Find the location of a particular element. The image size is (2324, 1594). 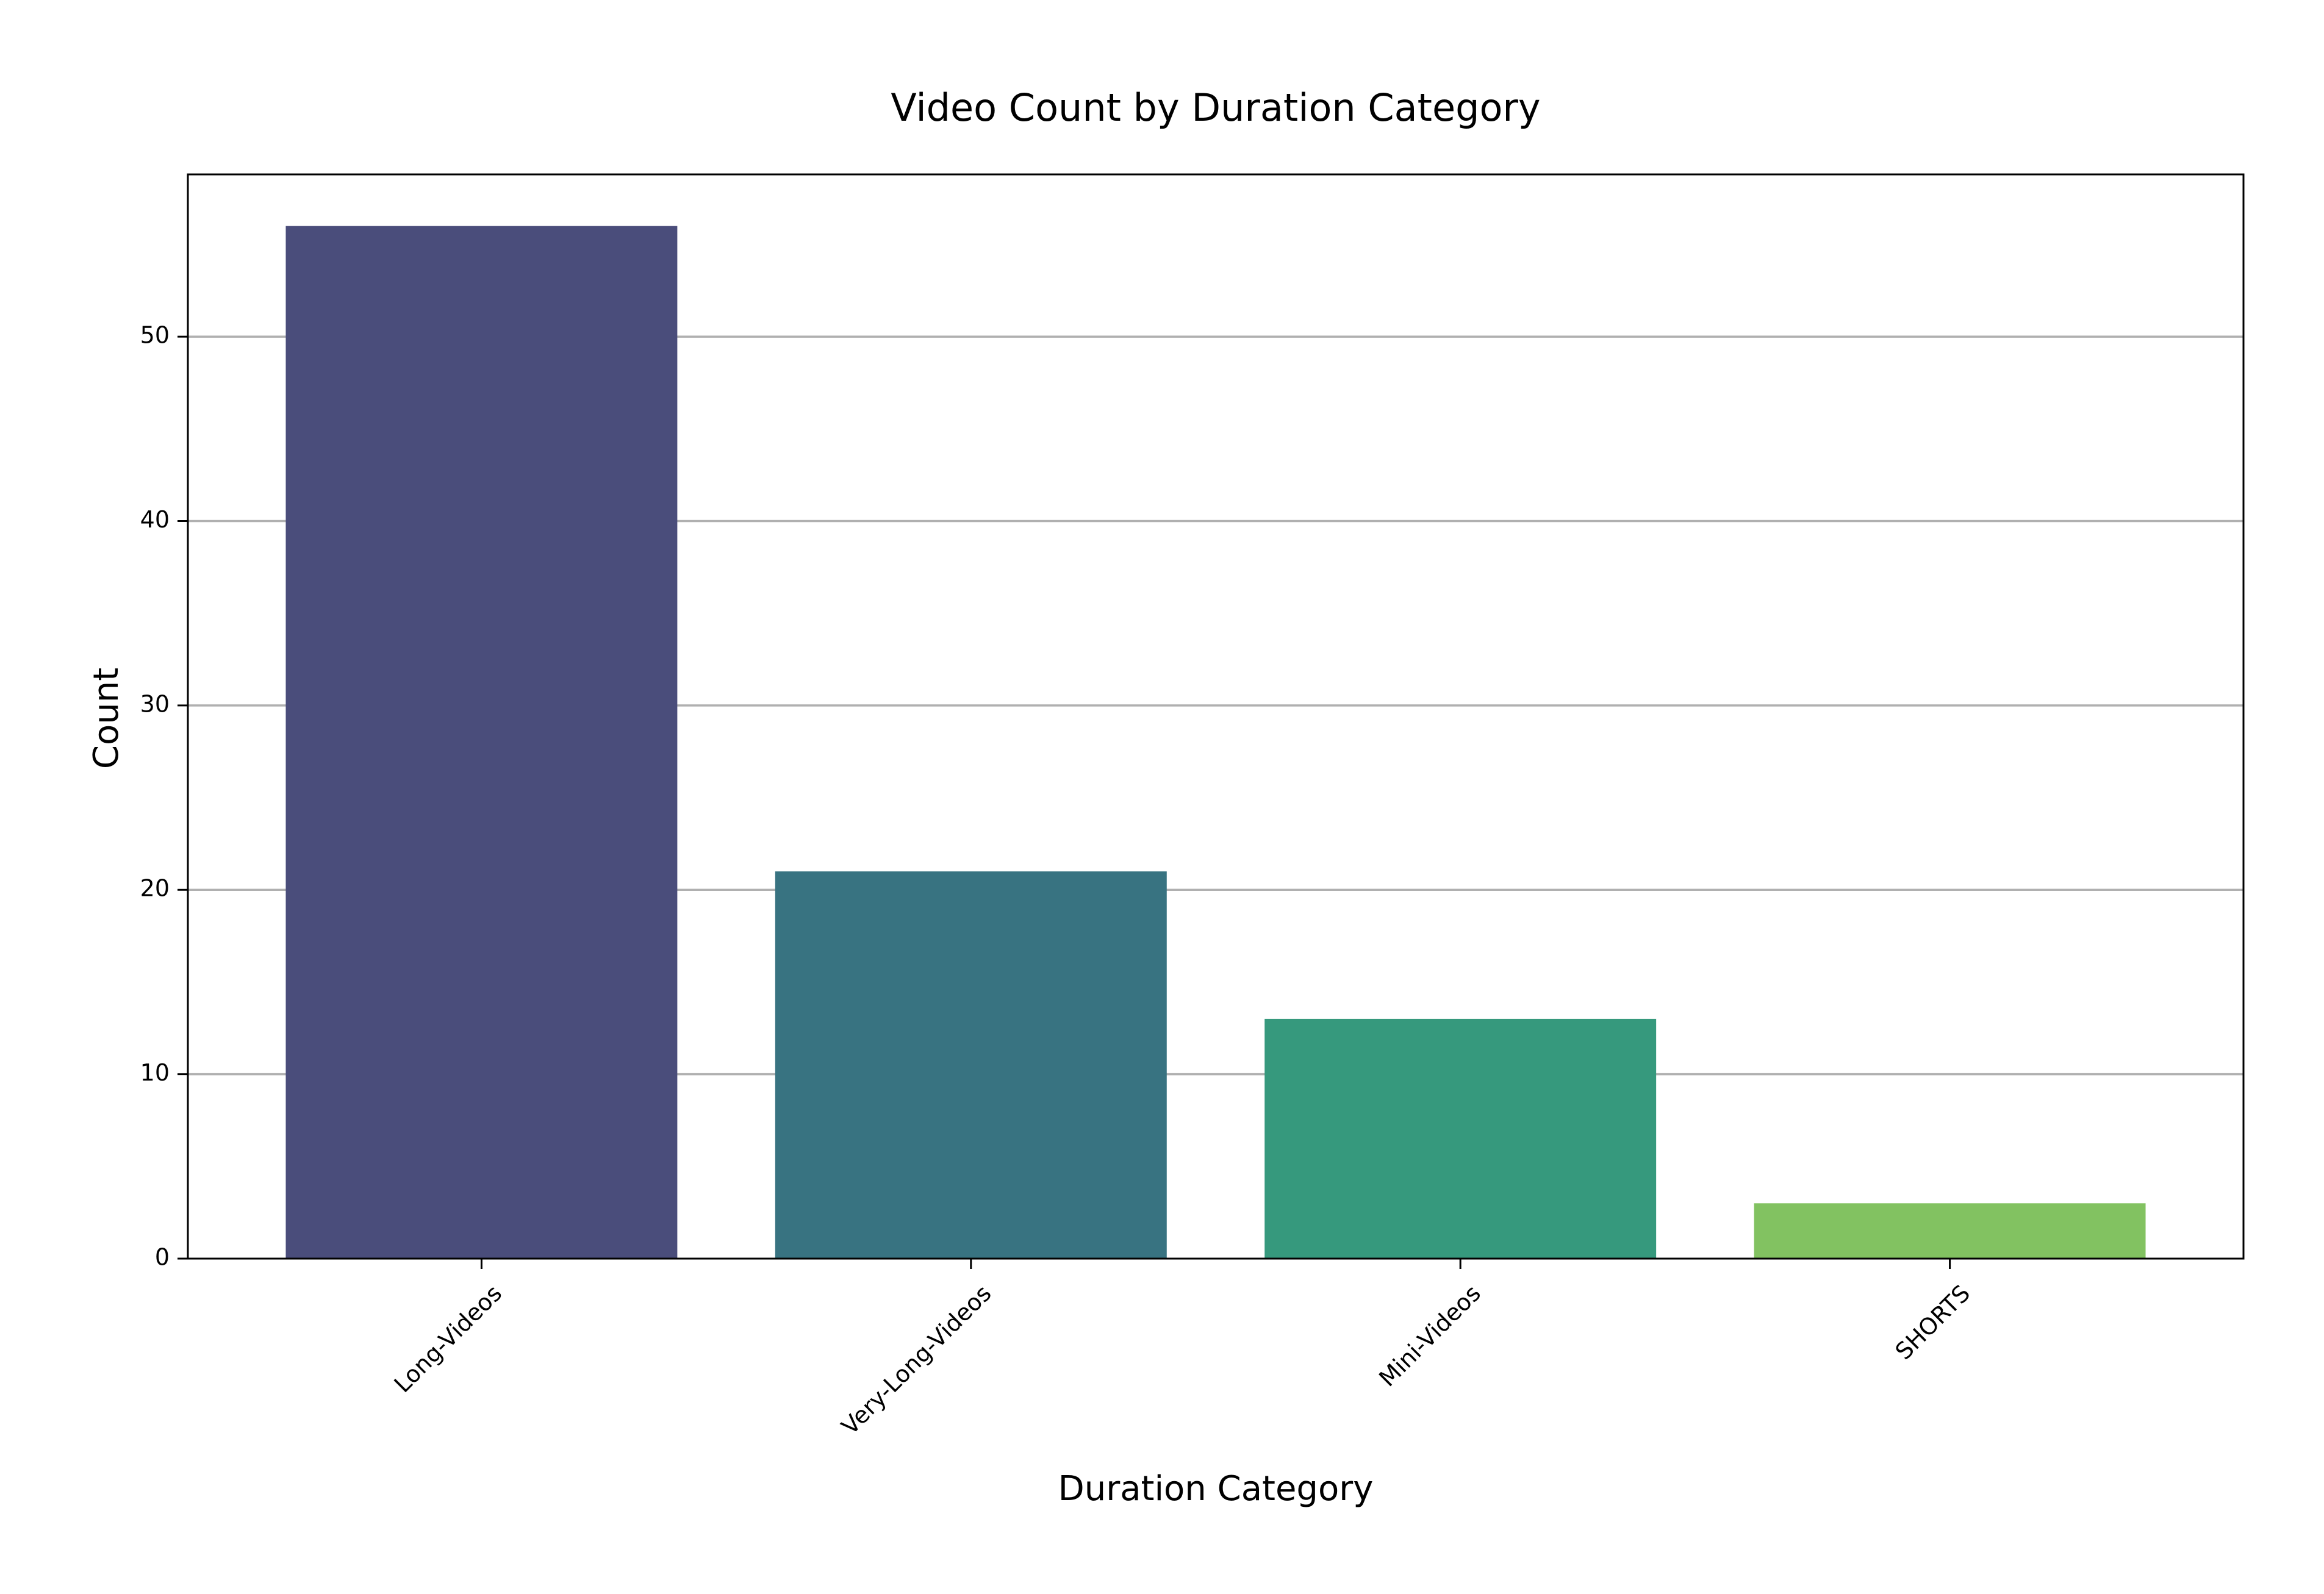

y-axis-ticks: 0 10 20 30 40 50 is located at coordinates (164, 796).